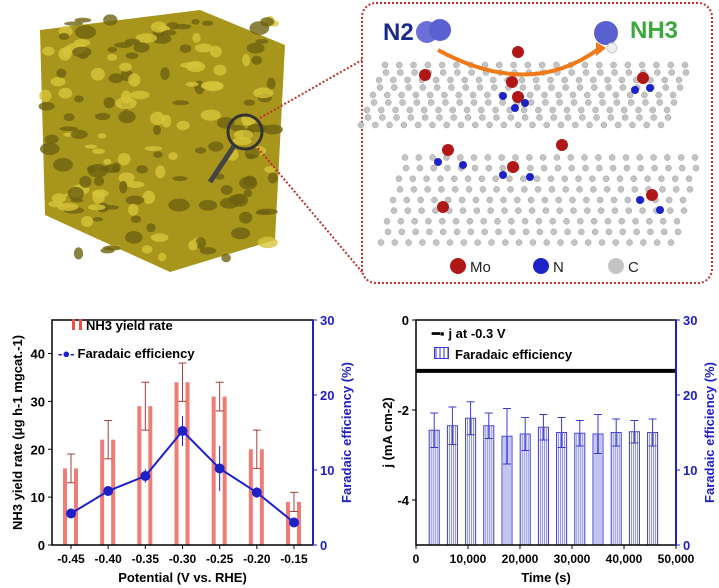 Image resolution: width=719 pixels, height=588 pixels. I want to click on c-legend-label: C, so click(633, 267).